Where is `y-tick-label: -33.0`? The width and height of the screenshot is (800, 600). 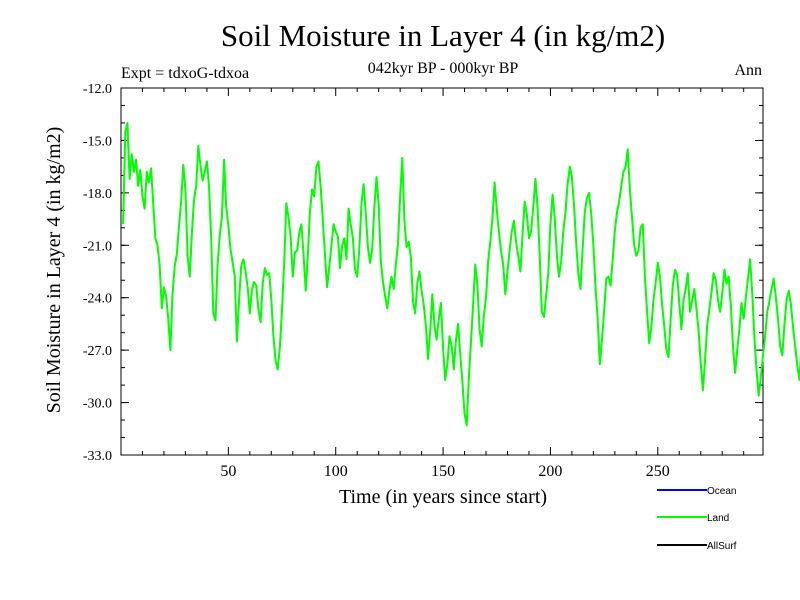
y-tick-label: -33.0 is located at coordinates (97, 456).